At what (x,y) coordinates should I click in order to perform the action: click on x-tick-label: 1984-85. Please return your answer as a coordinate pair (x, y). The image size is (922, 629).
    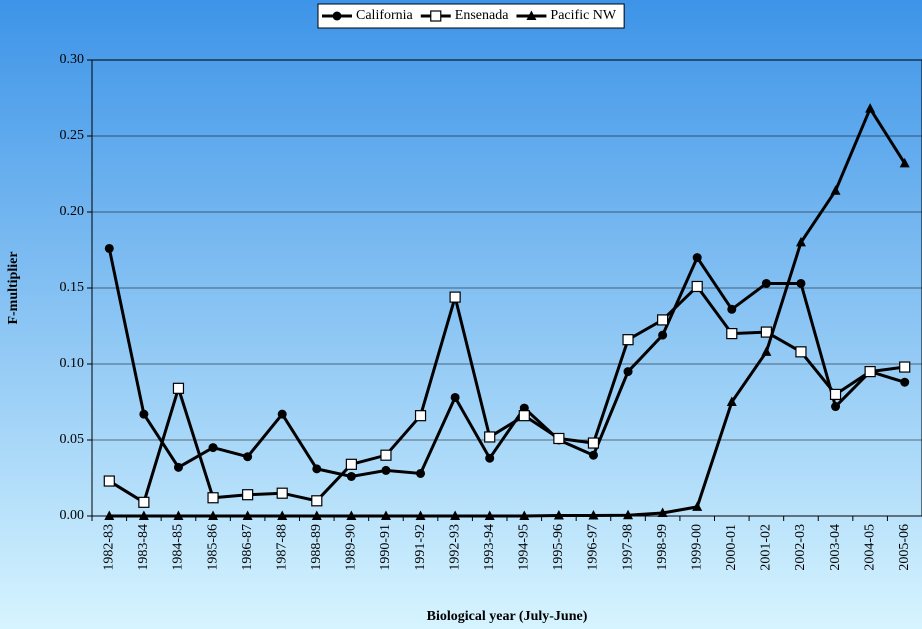
    Looking at the image, I should click on (178, 547).